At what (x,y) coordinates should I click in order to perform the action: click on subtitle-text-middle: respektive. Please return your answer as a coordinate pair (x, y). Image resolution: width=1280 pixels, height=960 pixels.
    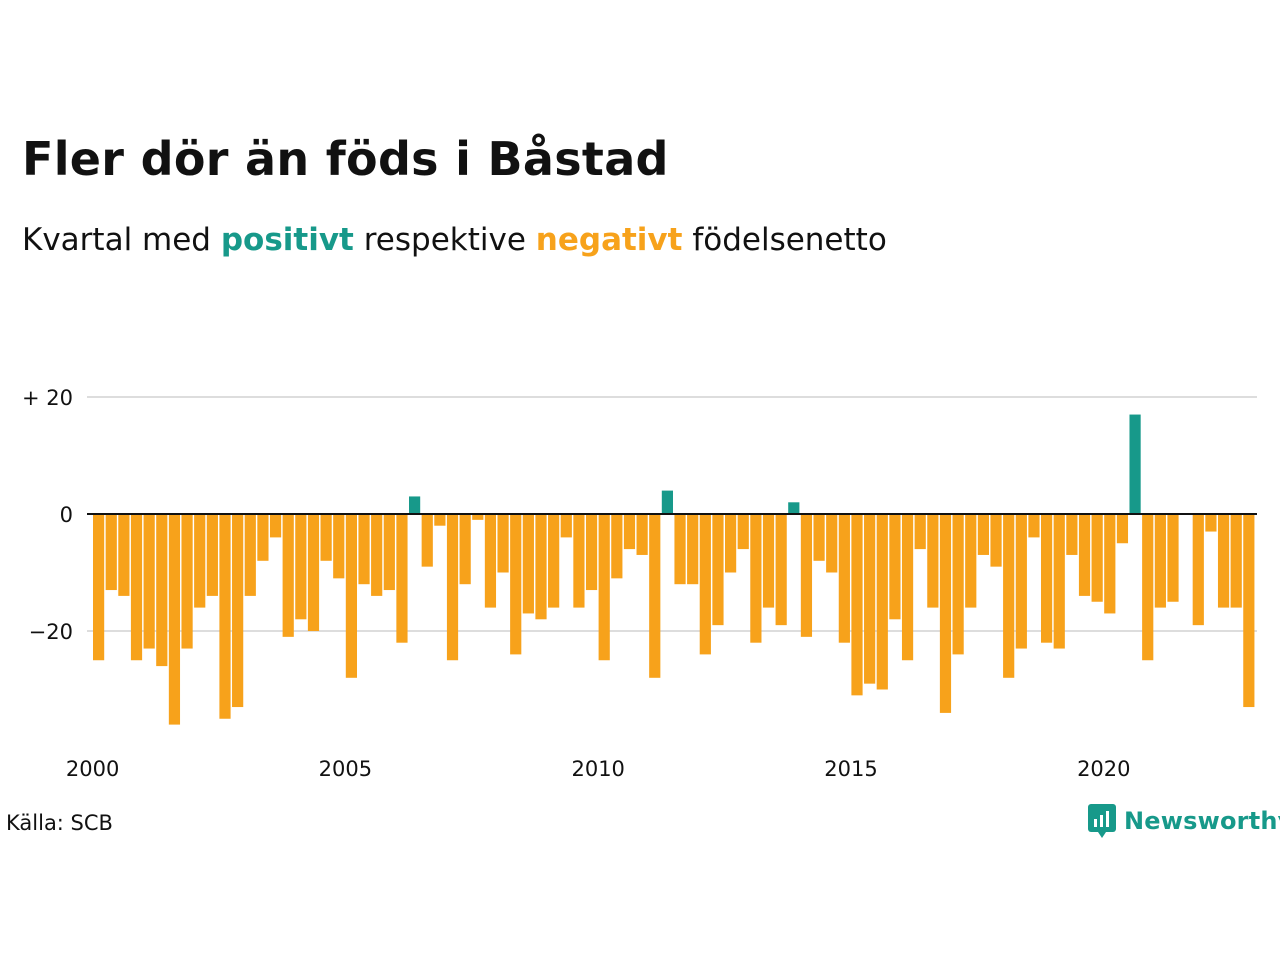
    Looking at the image, I should click on (444, 240).